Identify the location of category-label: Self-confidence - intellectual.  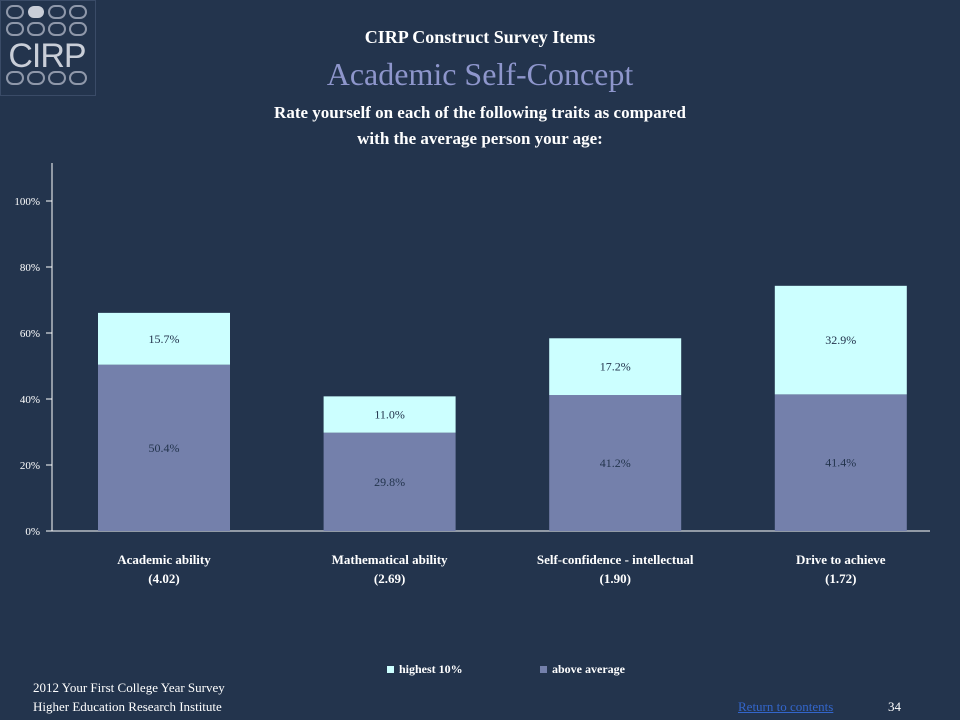
(615, 559).